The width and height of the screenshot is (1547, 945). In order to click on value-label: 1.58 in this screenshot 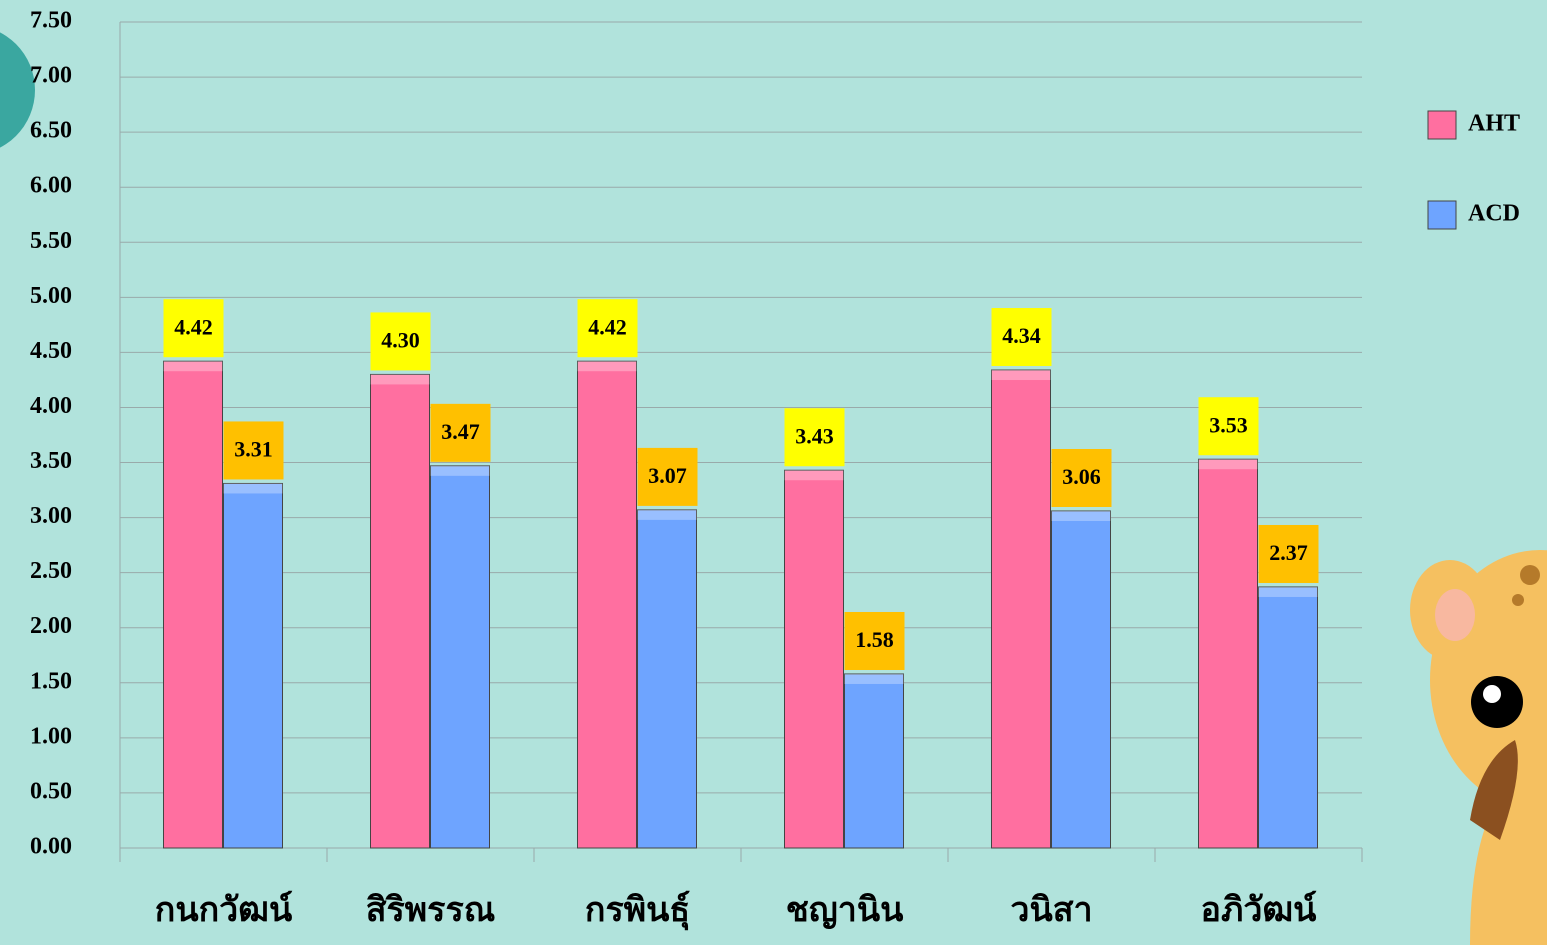, I will do `click(874, 639)`.